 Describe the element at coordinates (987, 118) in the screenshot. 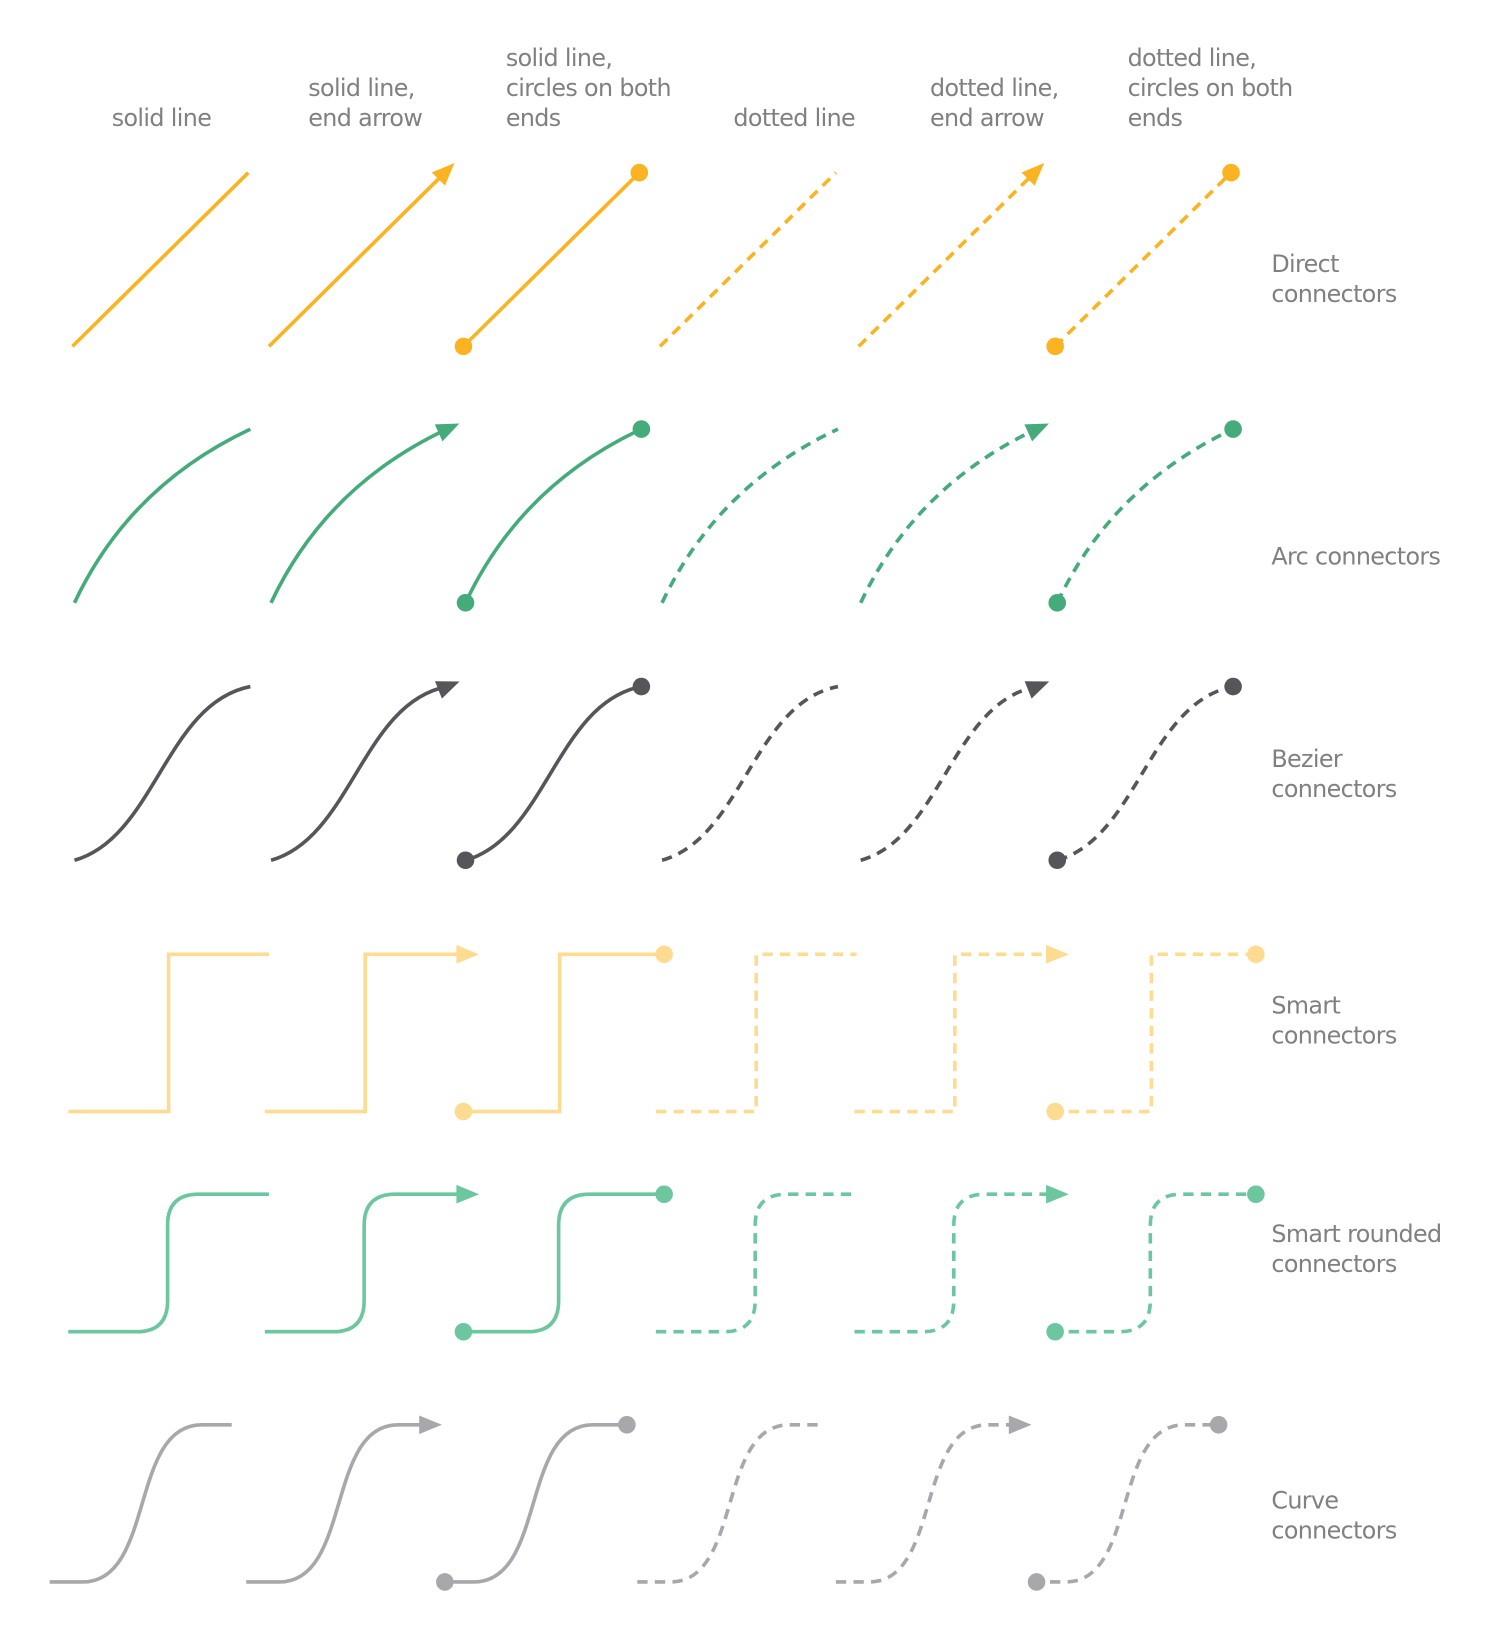

I see `column-header-5: end arrow` at that location.